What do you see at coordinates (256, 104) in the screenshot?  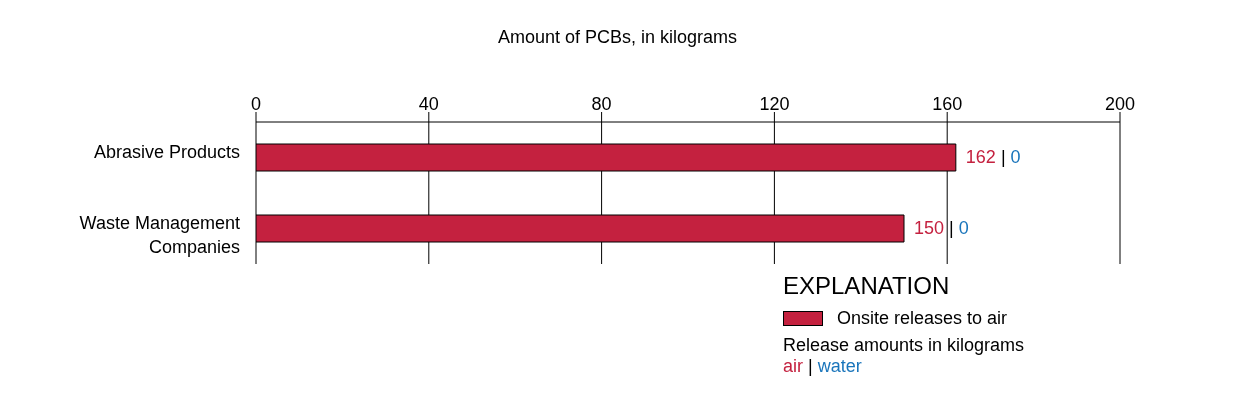 I see `x-tick-label: 0` at bounding box center [256, 104].